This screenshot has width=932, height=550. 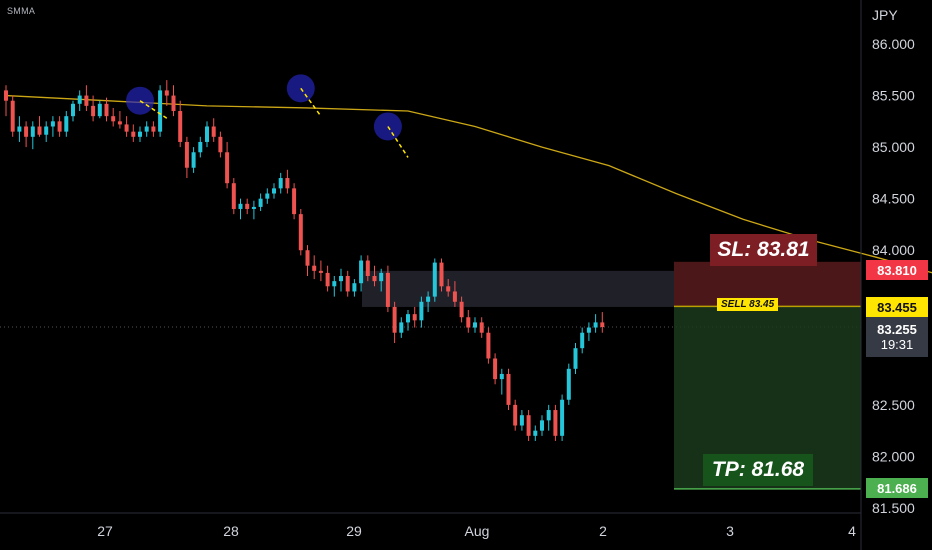 I want to click on sell-entry-label: SELL 83.45, so click(x=748, y=304).